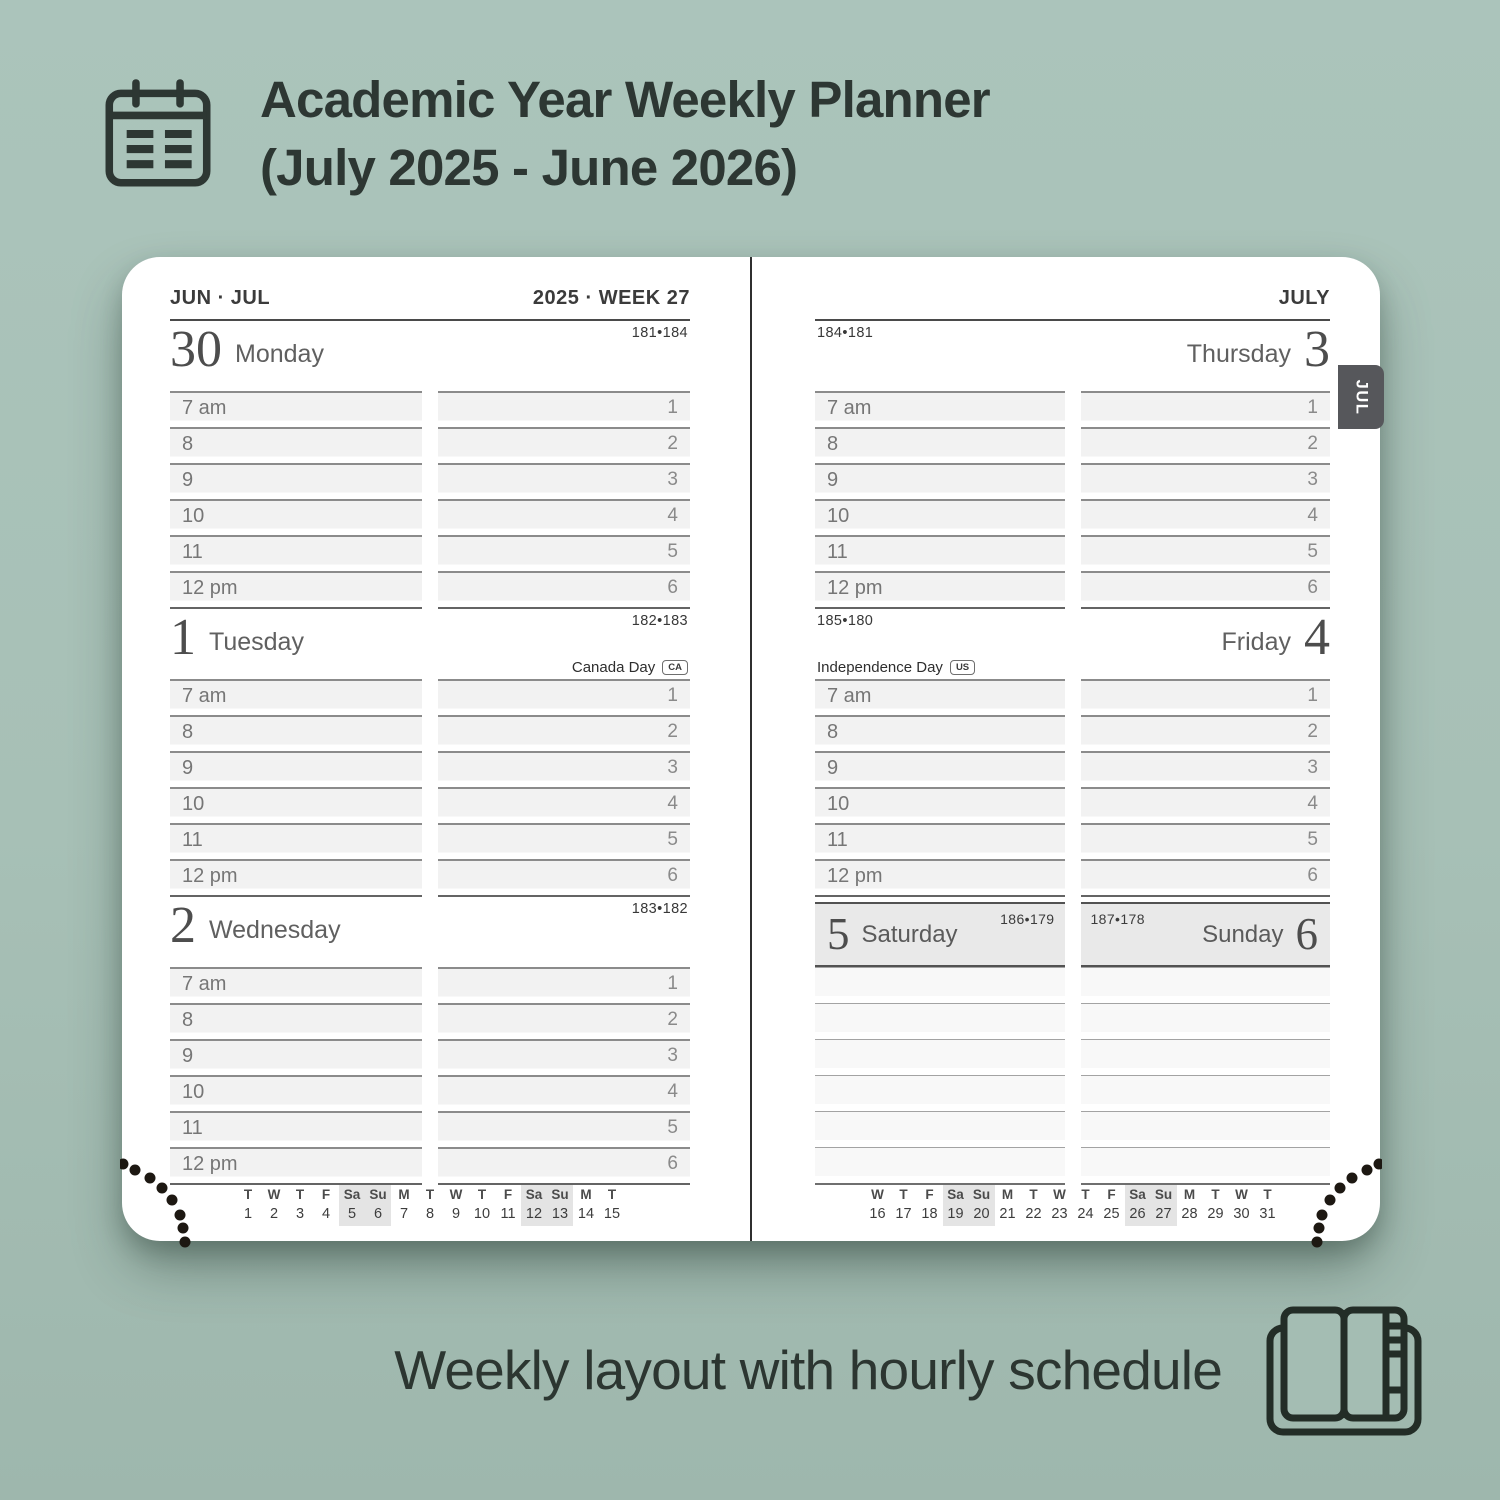 Image resolution: width=1500 pixels, height=1500 pixels. What do you see at coordinates (430, 500) in the screenshot?
I see `monday-hour-grid: 7 am 8 9 10 11 12 pm 1 2 3 4 5 6` at bounding box center [430, 500].